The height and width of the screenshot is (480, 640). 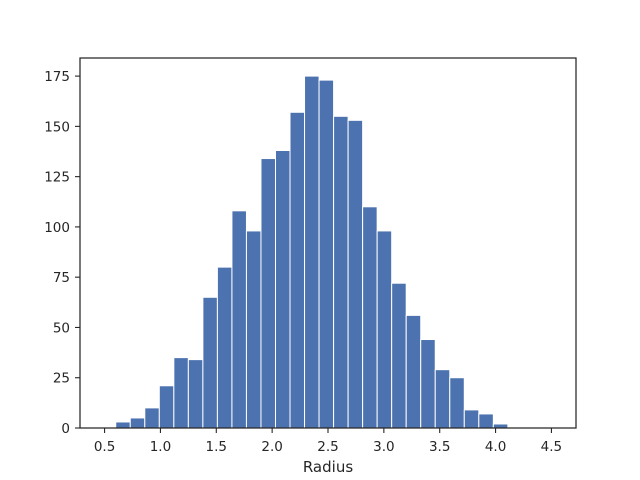 I want to click on x-tick-label: 2.5, so click(x=327, y=447).